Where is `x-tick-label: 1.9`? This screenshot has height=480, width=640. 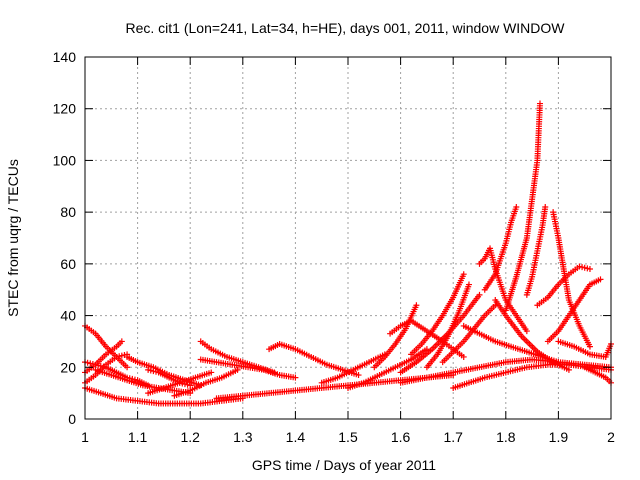 x-tick-label: 1.9 is located at coordinates (559, 437).